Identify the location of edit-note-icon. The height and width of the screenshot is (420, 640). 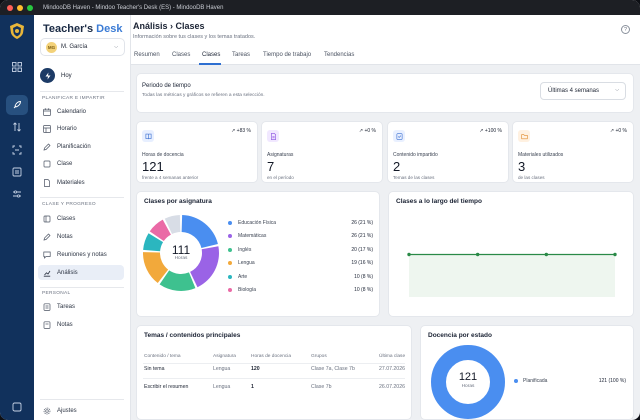
(47, 236).